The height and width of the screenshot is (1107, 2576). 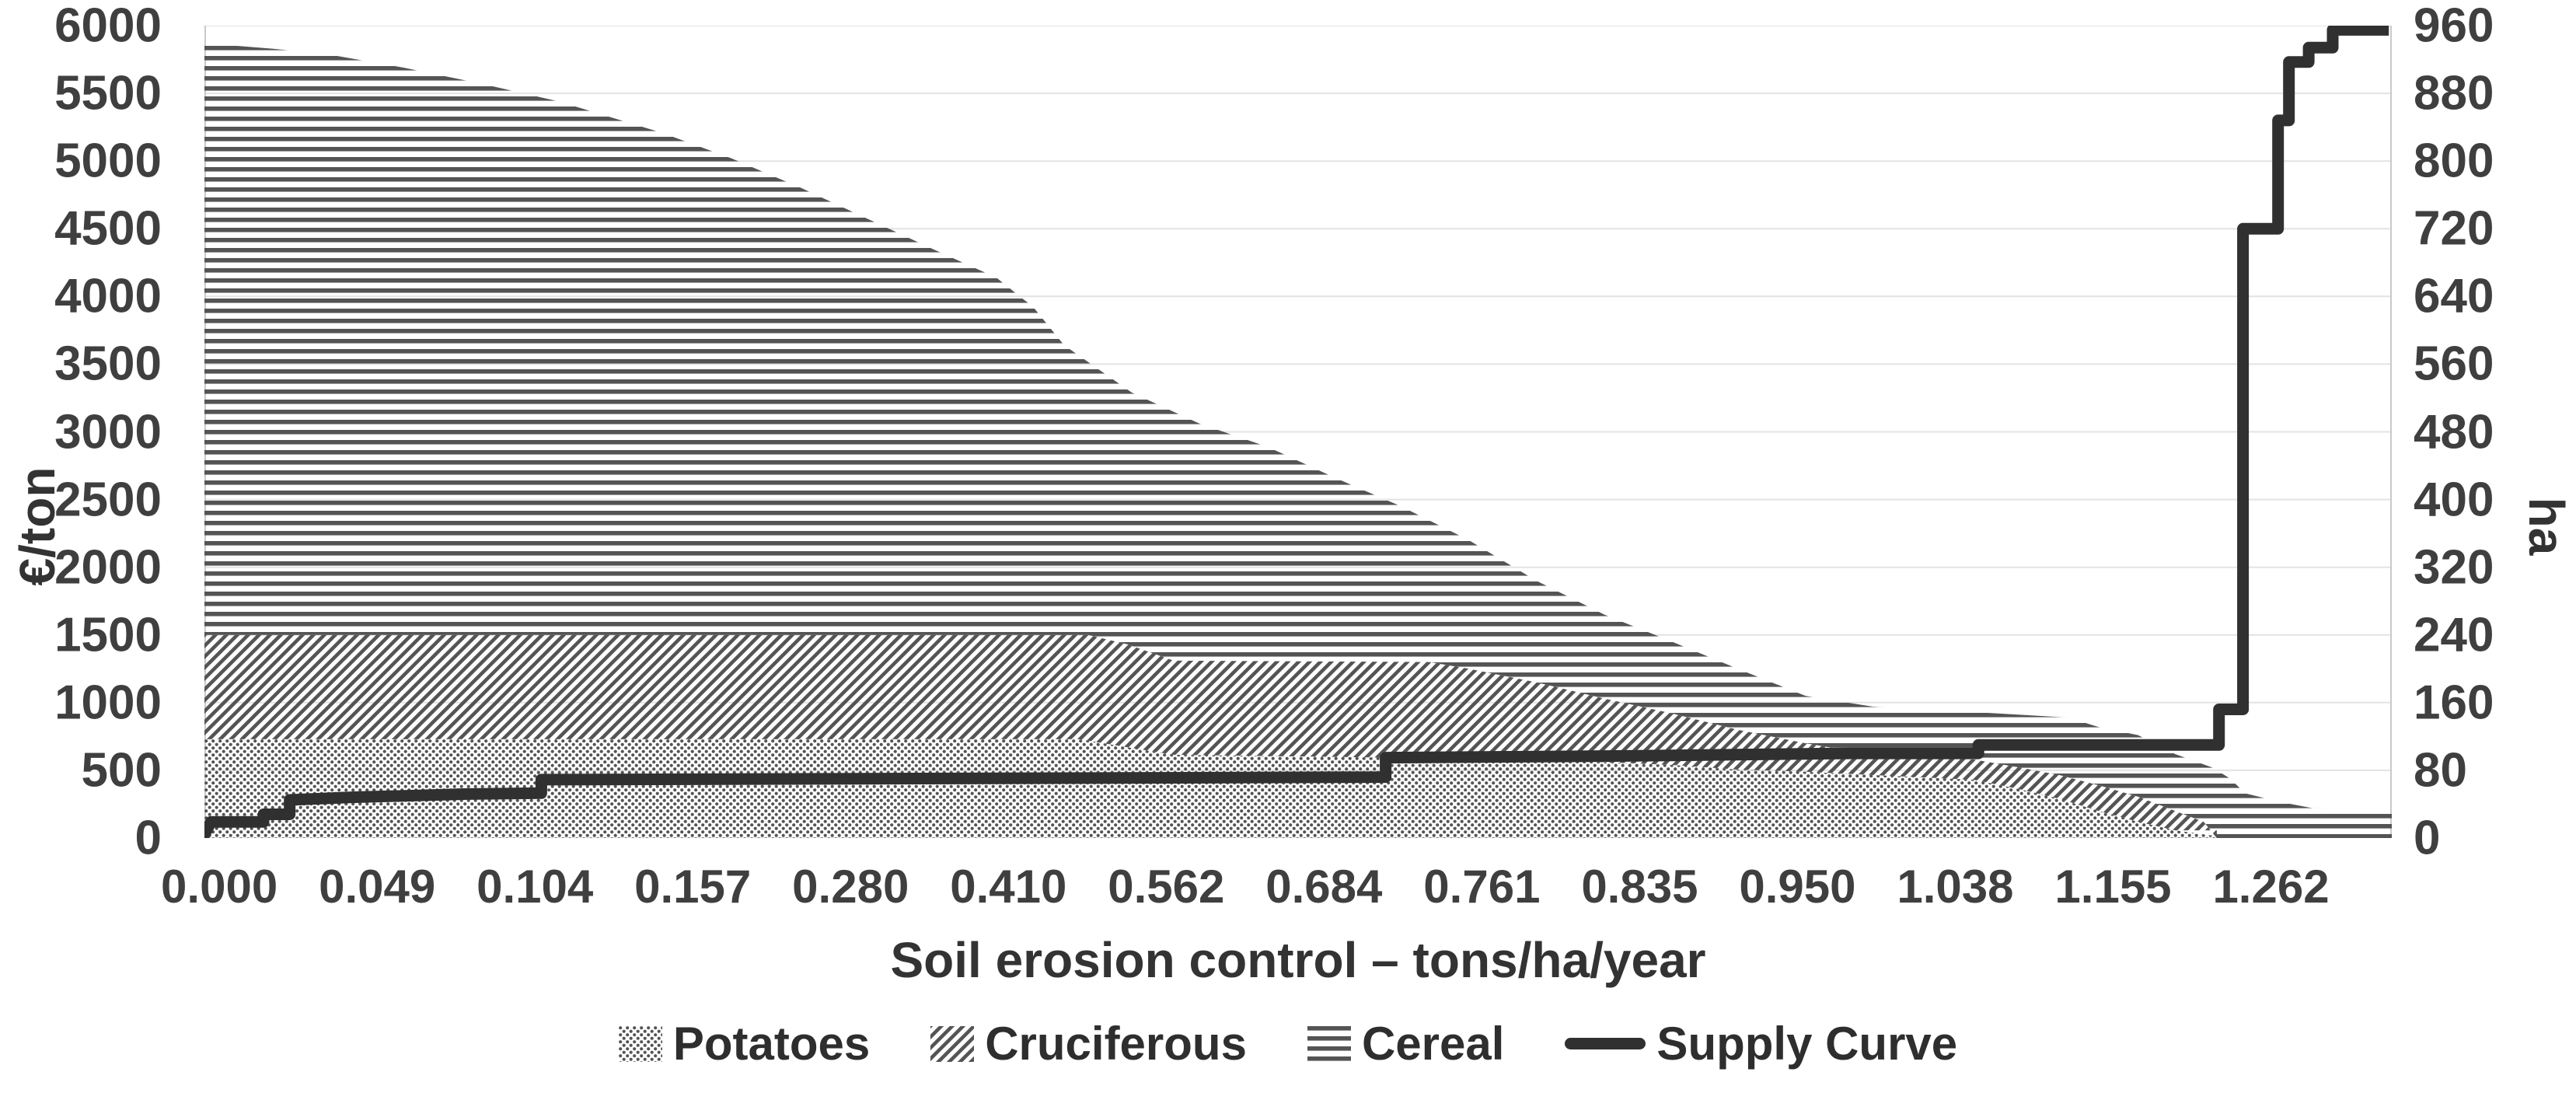 What do you see at coordinates (2454, 26) in the screenshot?
I see `right-axis-tick: 960` at bounding box center [2454, 26].